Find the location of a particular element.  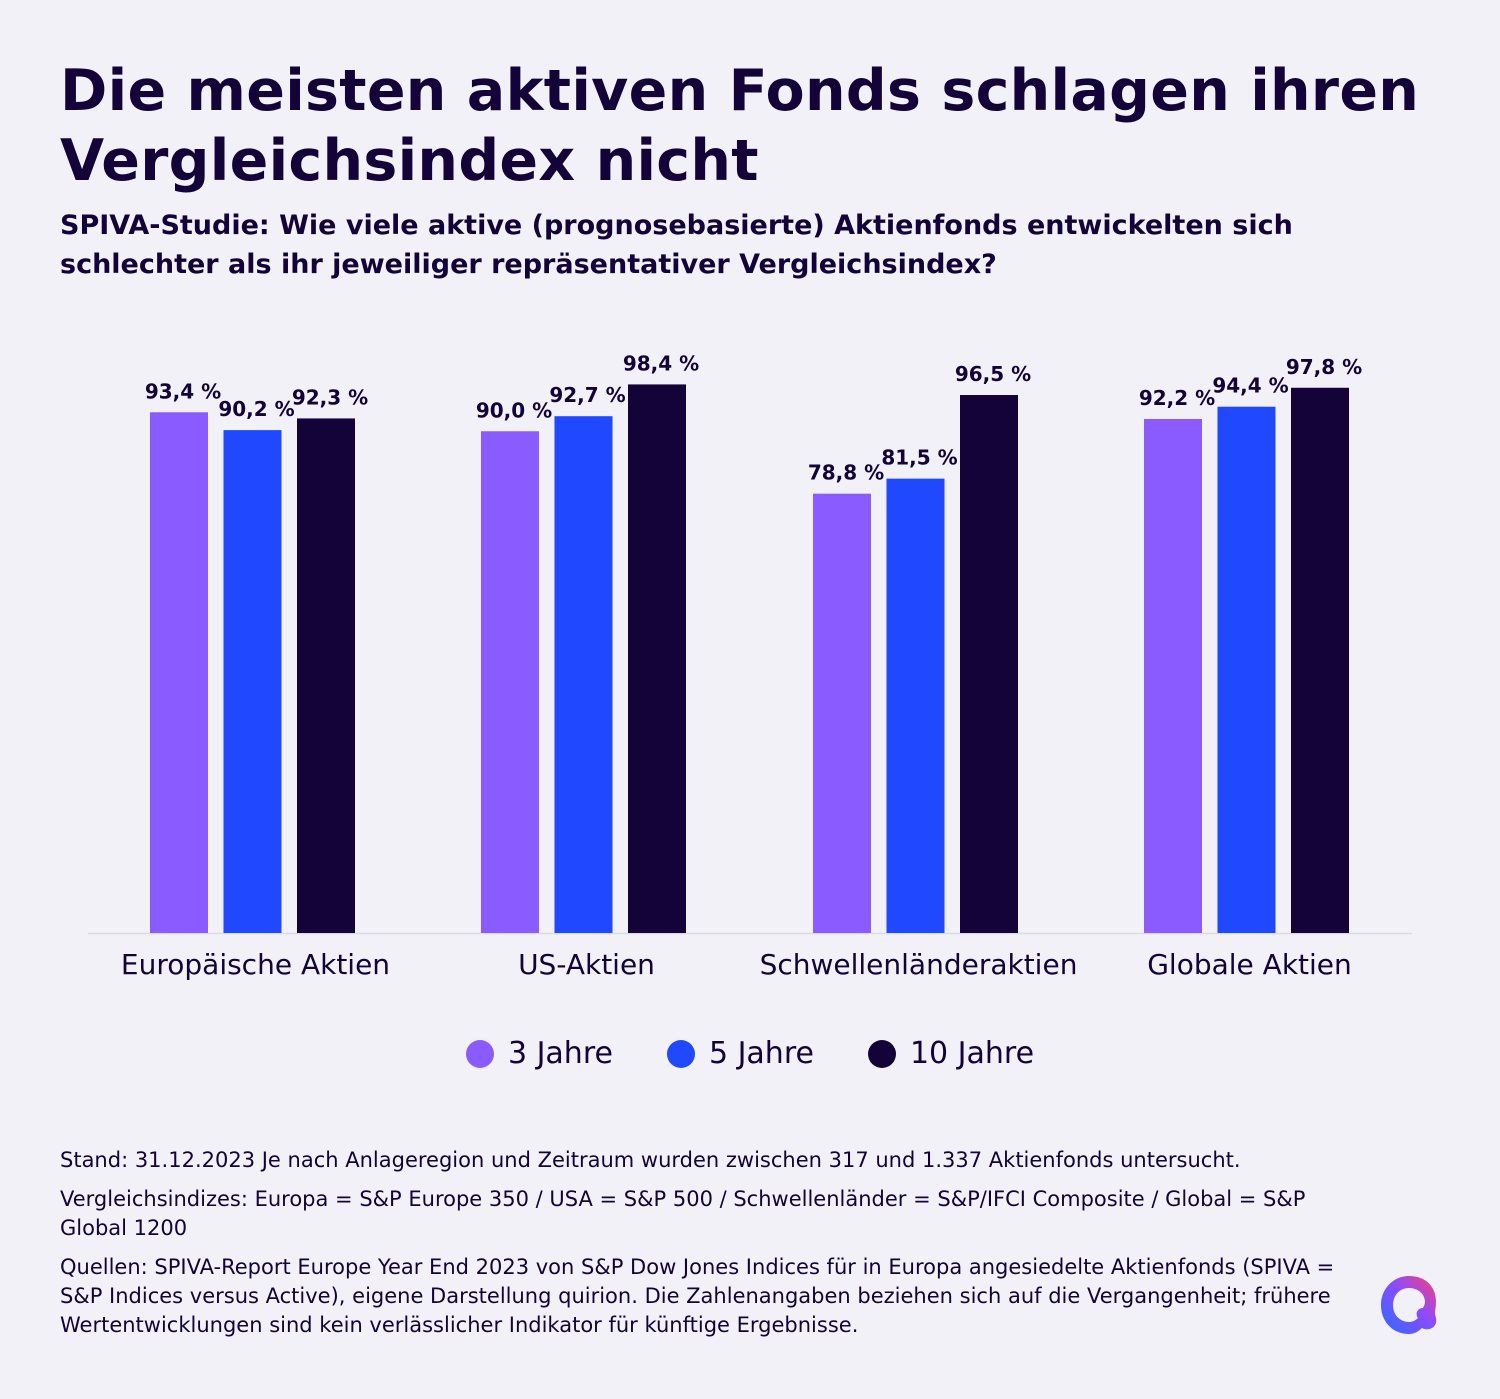

x-tick-label: US-Aktien is located at coordinates (586, 964).